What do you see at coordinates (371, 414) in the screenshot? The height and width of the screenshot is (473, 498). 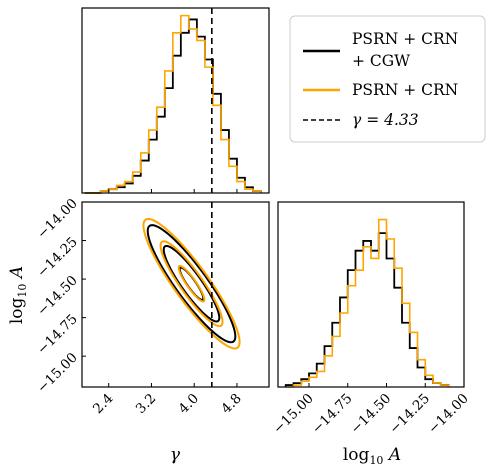 I see `log10A-tick-label-x: −14.50` at bounding box center [371, 414].